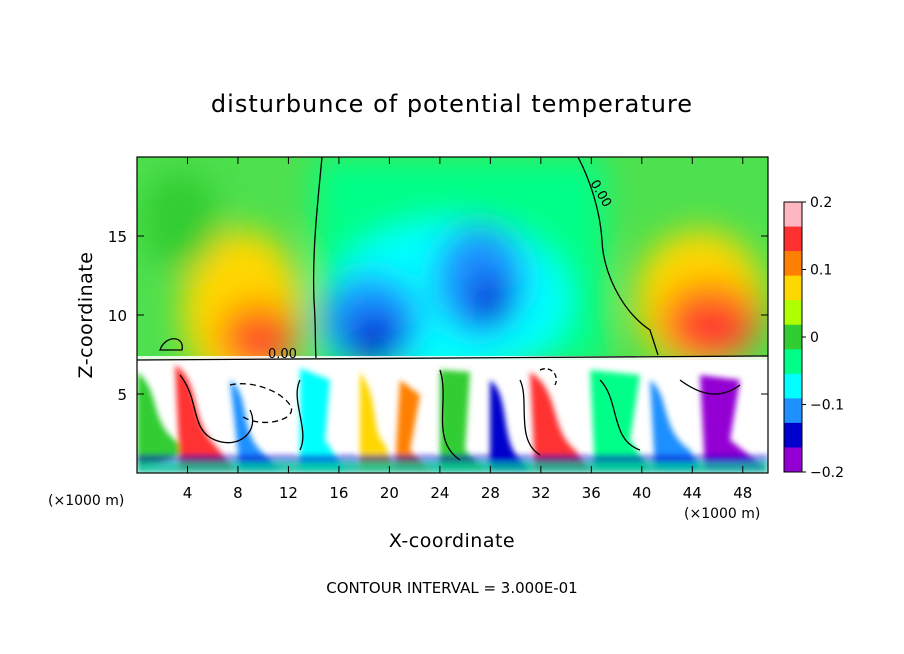 This screenshot has width=904, height=654. I want to click on x-tick-label: 32, so click(540, 493).